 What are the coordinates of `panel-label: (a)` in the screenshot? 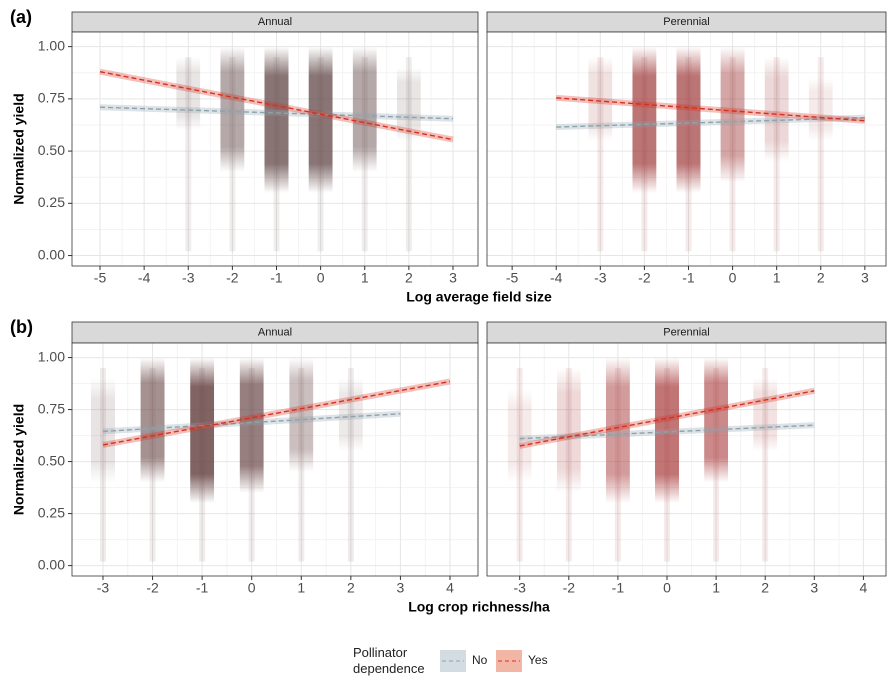 It's located at (21, 17).